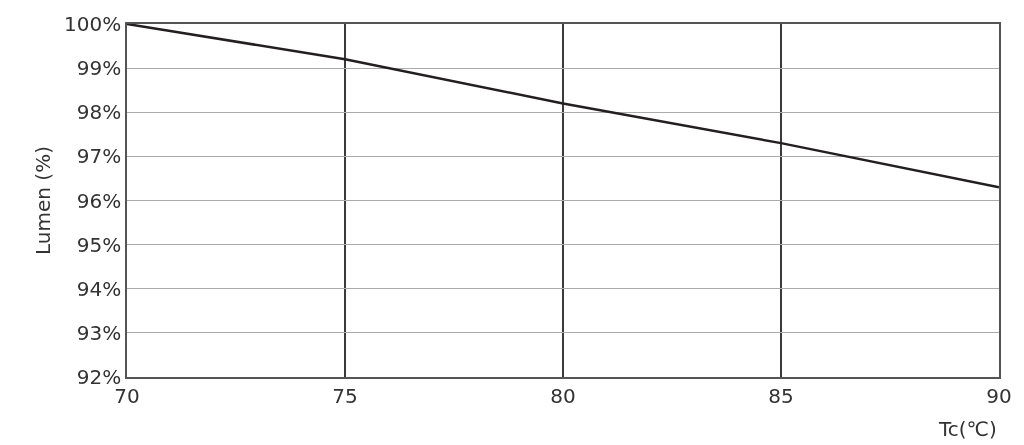  What do you see at coordinates (99, 156) in the screenshot?
I see `y-tick-label: 97%` at bounding box center [99, 156].